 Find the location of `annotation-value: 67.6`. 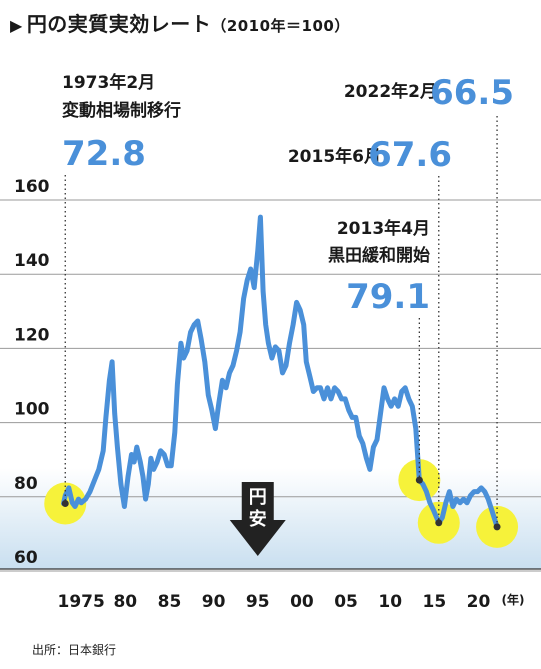

annotation-value: 67.6 is located at coordinates (410, 155).